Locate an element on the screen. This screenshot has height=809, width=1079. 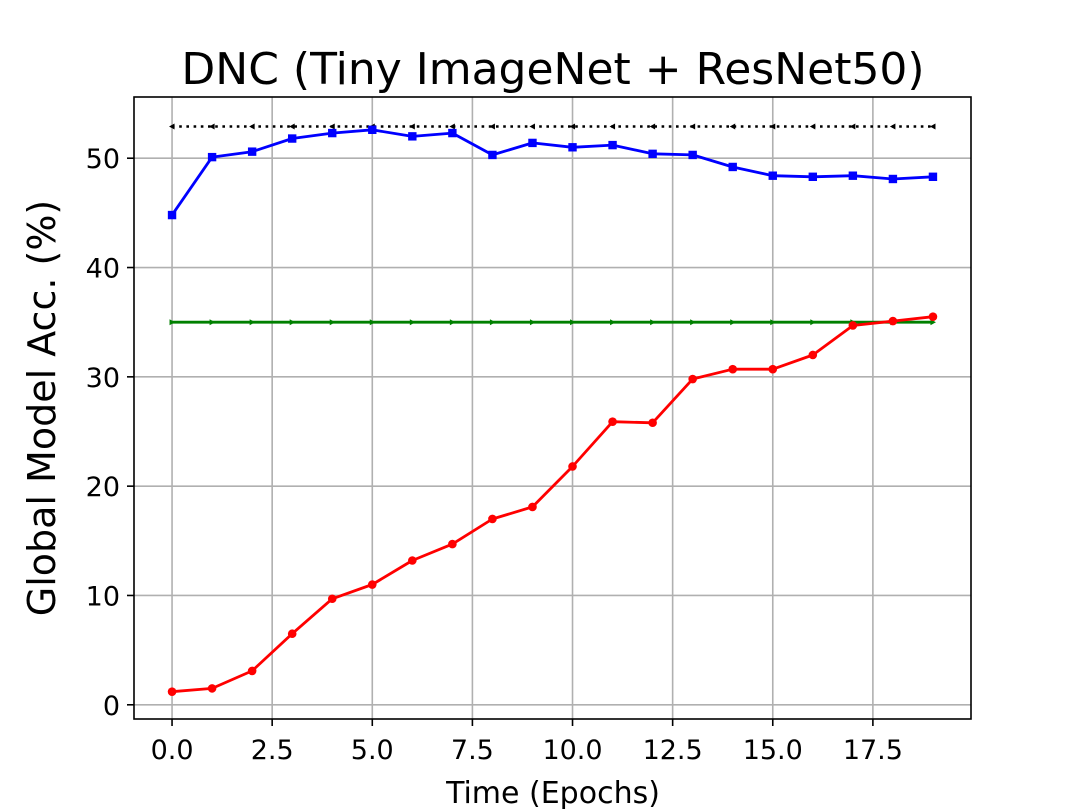
y-axis: 0 10 20 30 40 50 is located at coordinates (110, 433).